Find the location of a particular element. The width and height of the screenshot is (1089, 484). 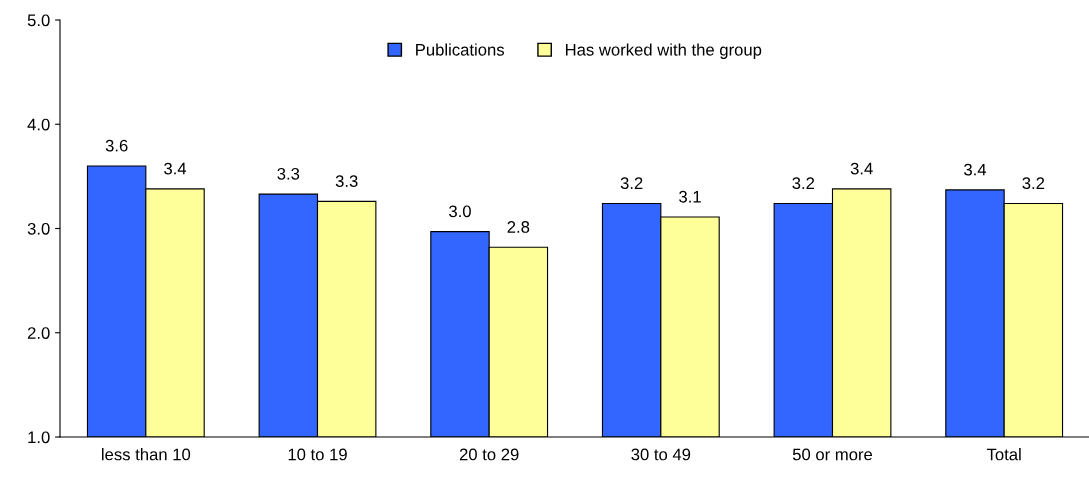

x-tick-label: 10 to 19 is located at coordinates (317, 454).